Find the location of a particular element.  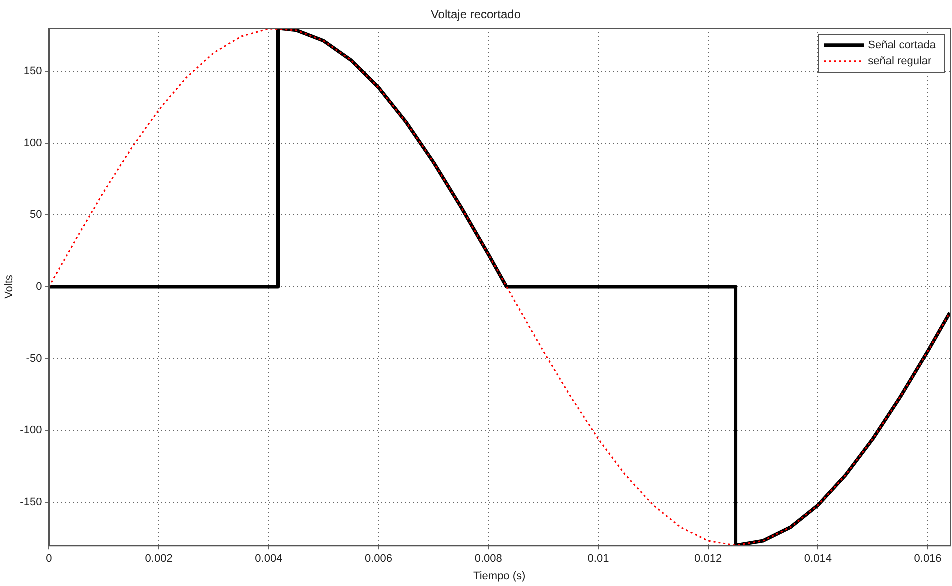

legend-label: Señal cortada is located at coordinates (902, 45).